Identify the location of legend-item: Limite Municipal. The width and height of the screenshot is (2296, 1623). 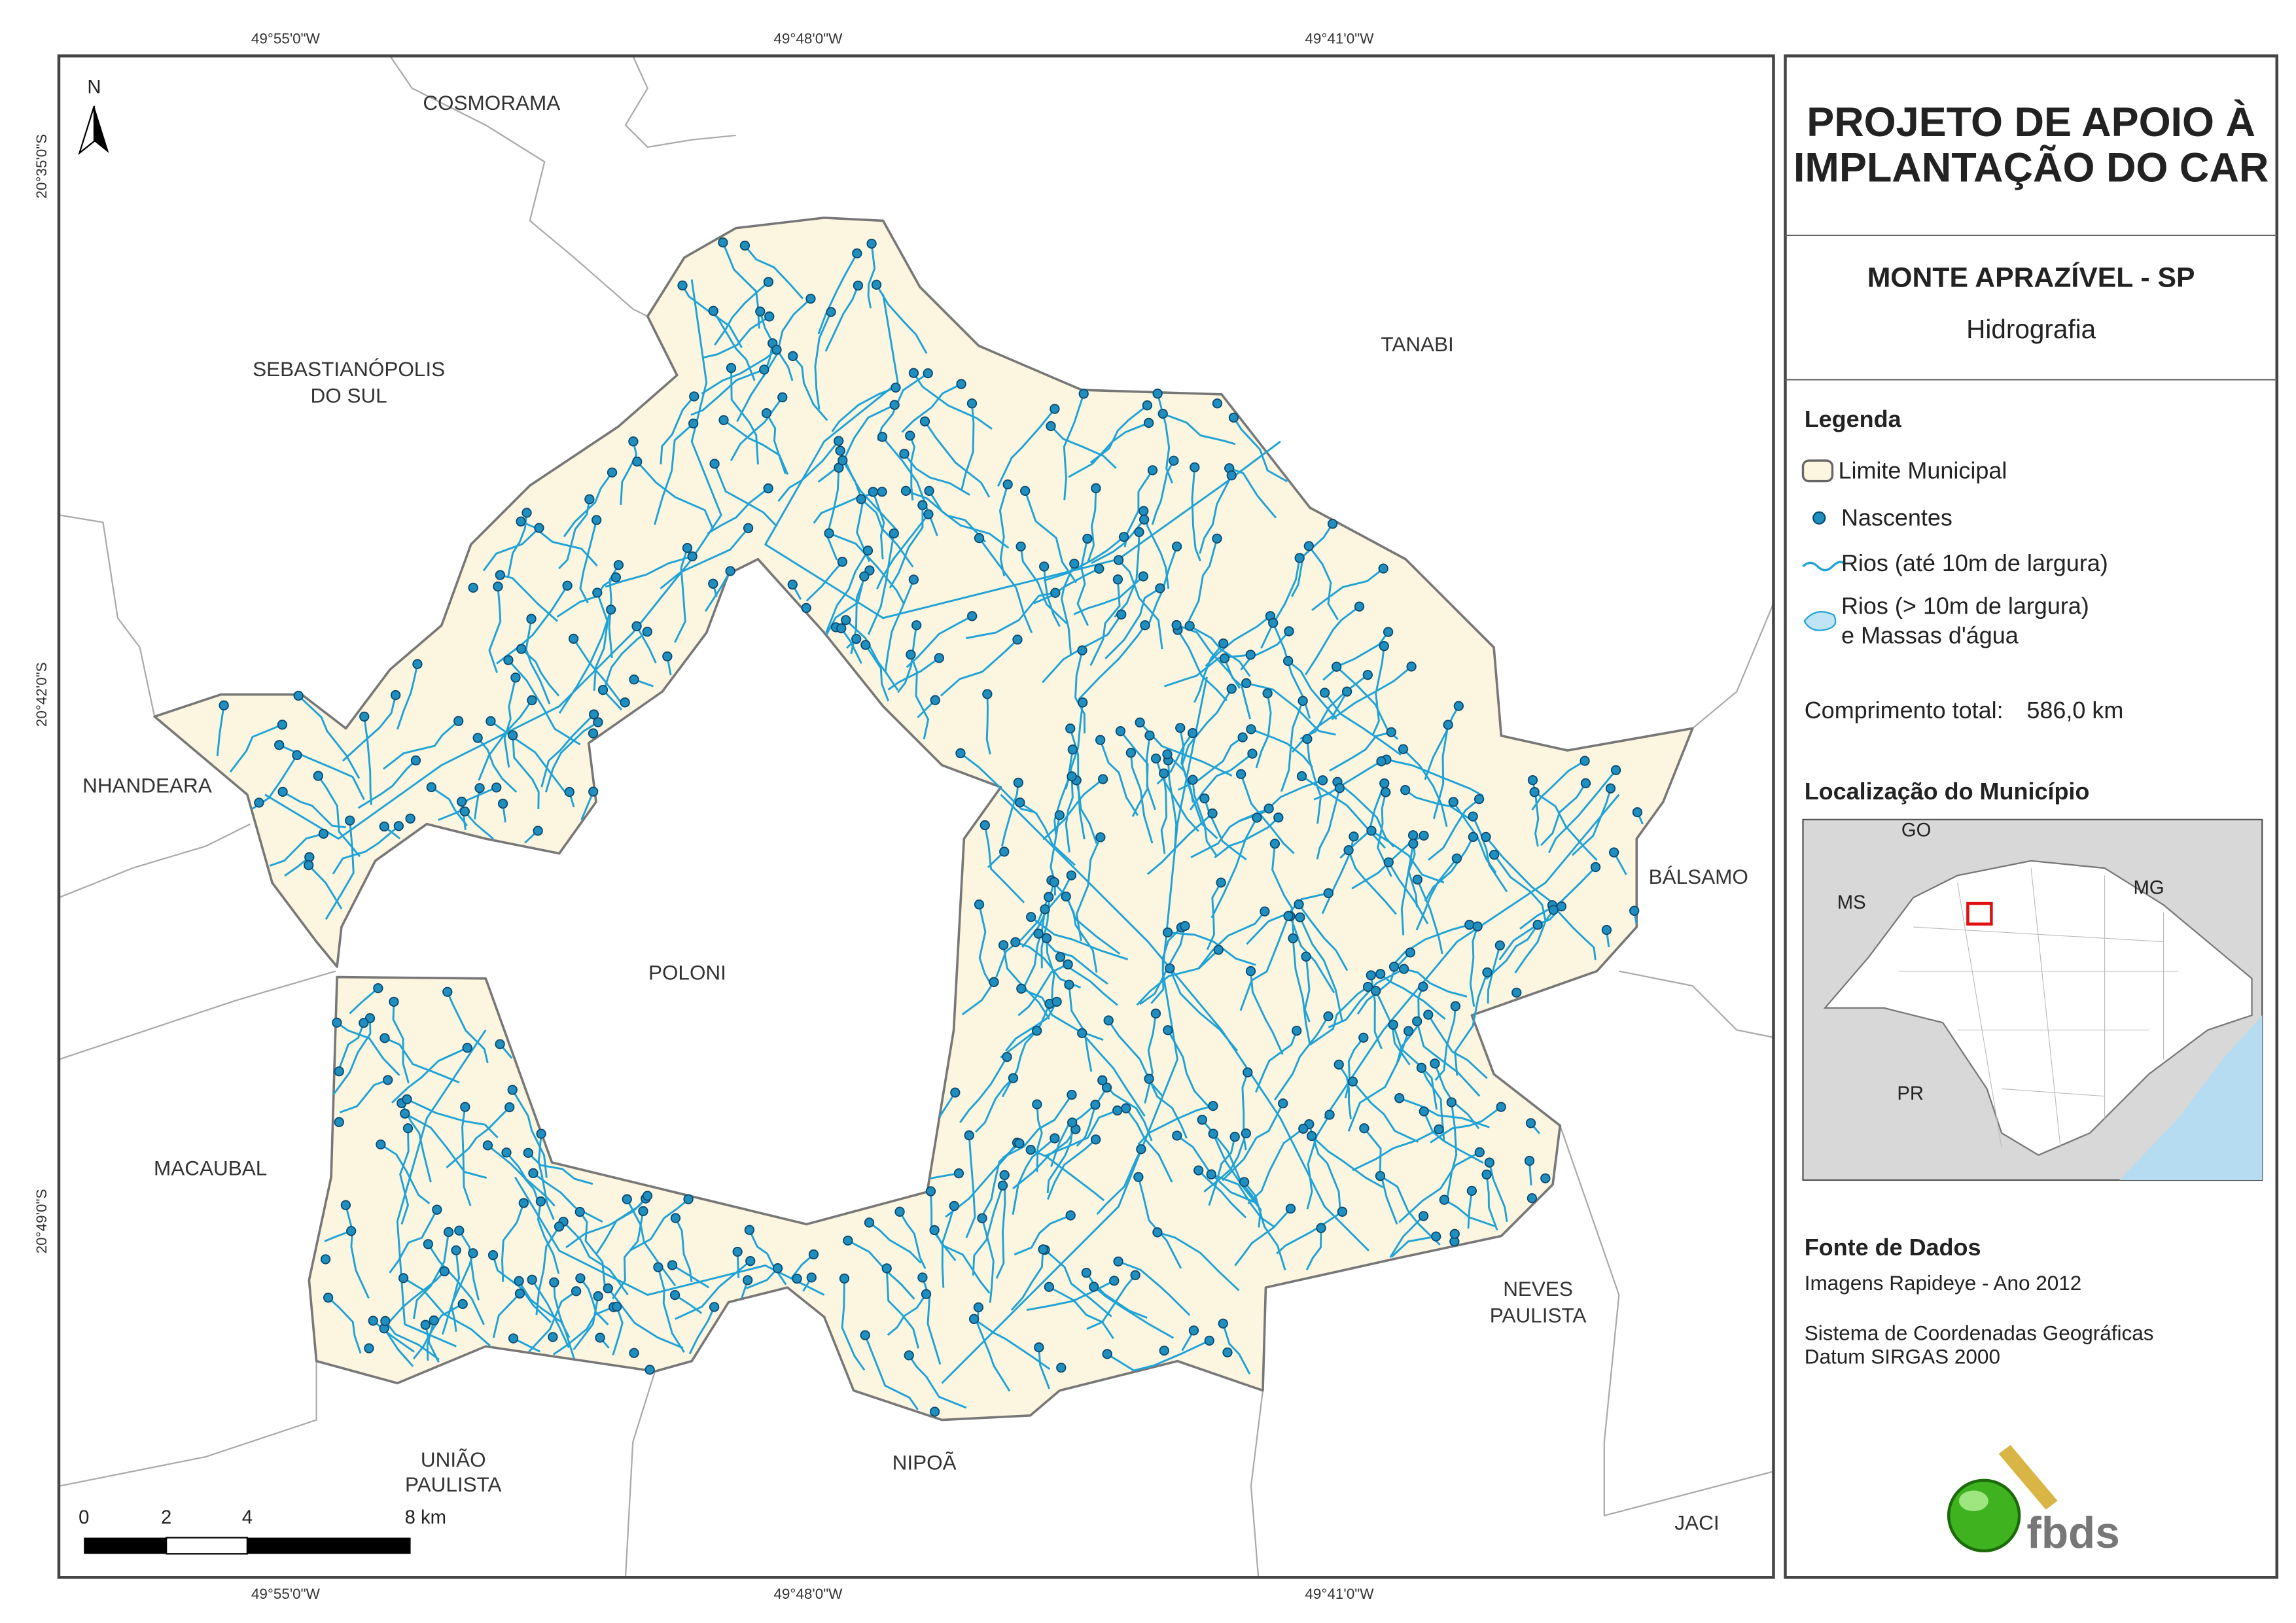
(1922, 471).